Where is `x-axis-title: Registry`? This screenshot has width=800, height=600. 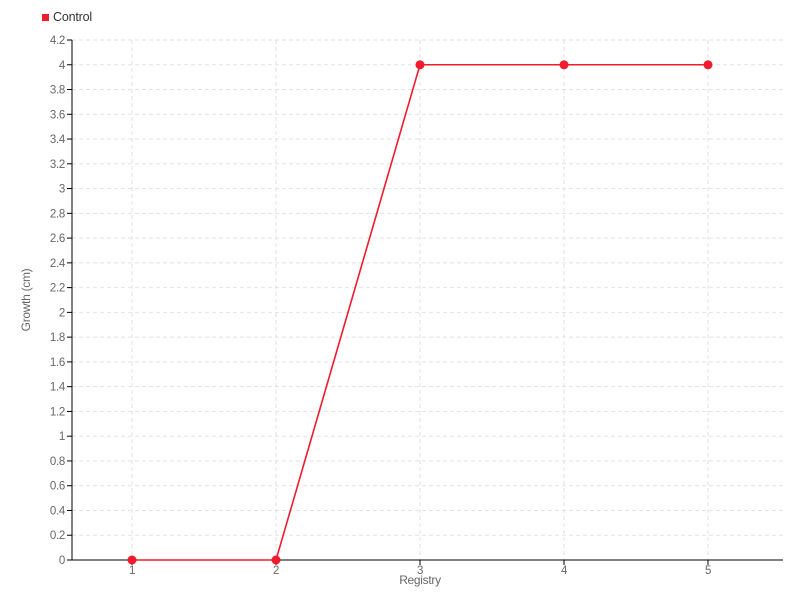
x-axis-title: Registry is located at coordinates (420, 580).